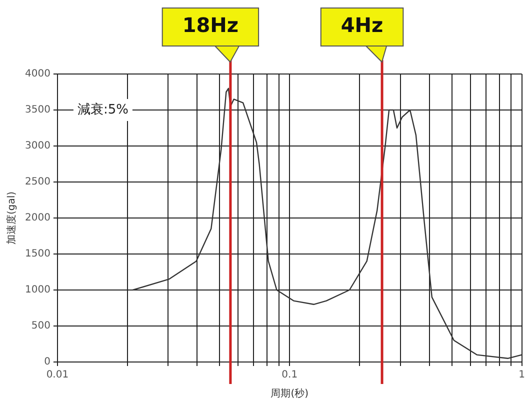 The height and width of the screenshot is (406, 528). Describe the element at coordinates (12, 218) in the screenshot. I see `y-axis-title: 加速度(gal)` at that location.